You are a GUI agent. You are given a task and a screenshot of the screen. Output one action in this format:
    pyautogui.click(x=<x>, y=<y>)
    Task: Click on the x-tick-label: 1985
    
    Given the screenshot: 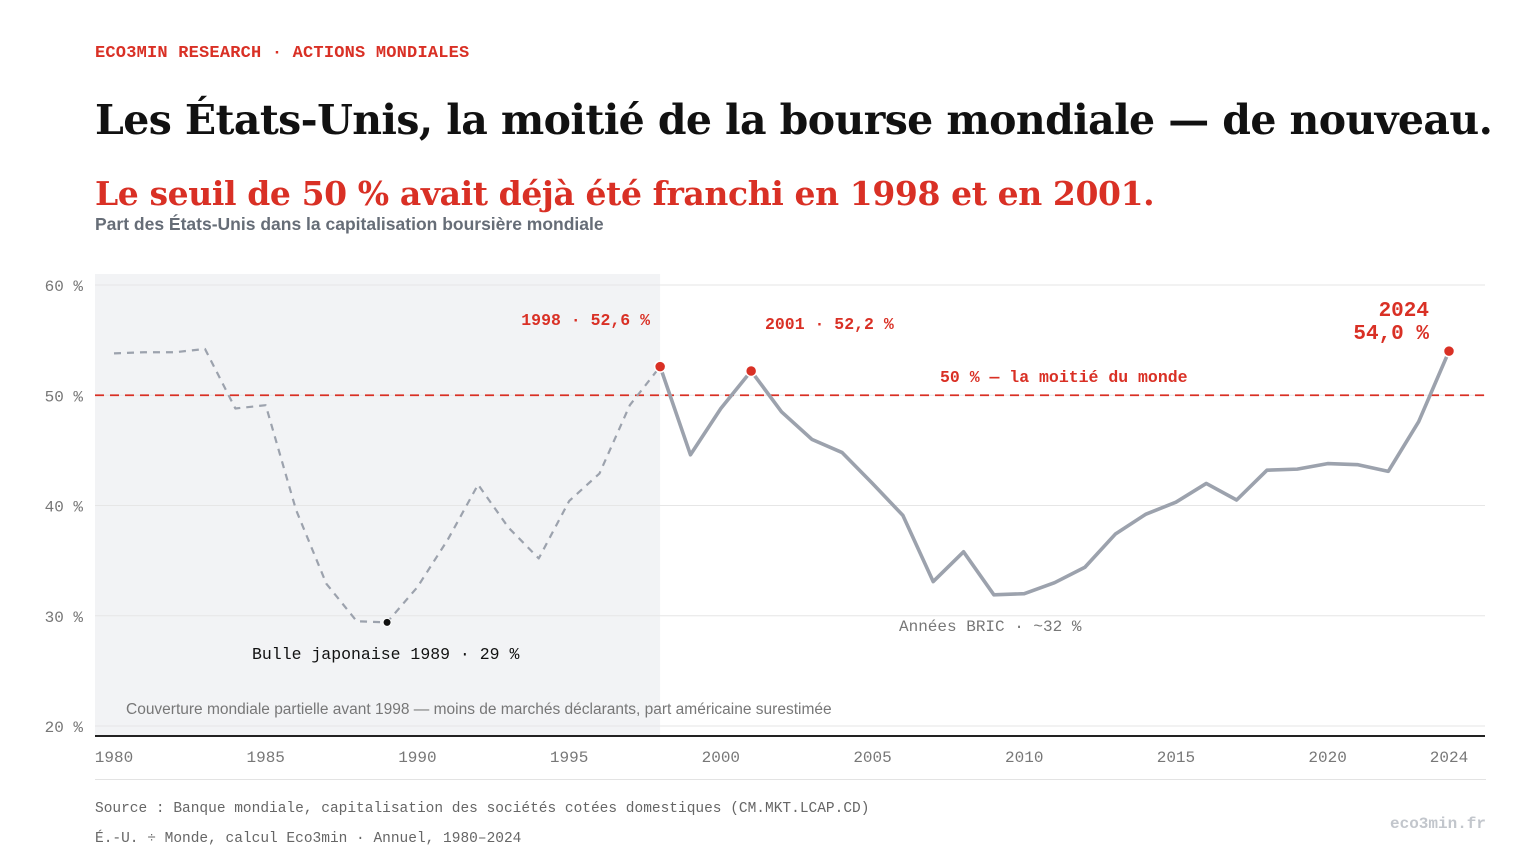 What is the action you would take?
    pyautogui.click(x=266, y=758)
    